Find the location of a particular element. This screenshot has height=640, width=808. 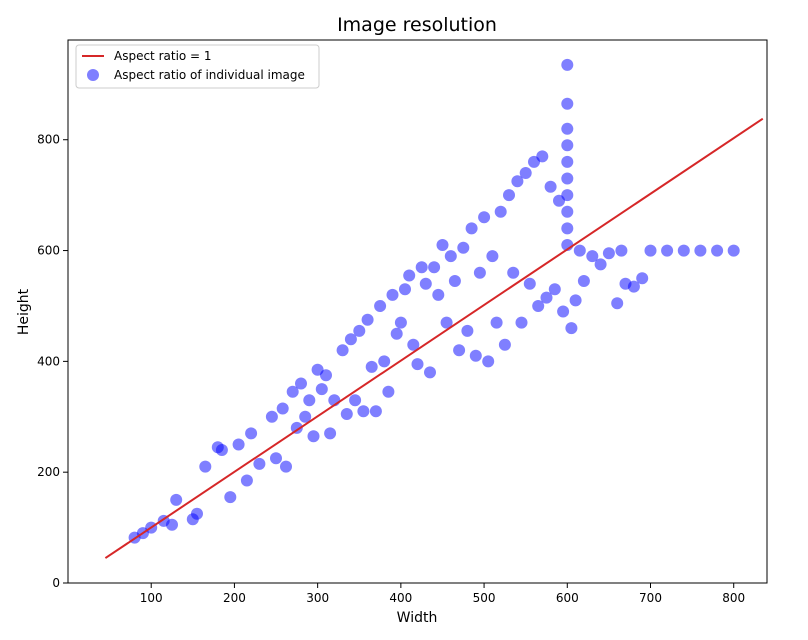

y-axis-label: Height is located at coordinates (24, 311).